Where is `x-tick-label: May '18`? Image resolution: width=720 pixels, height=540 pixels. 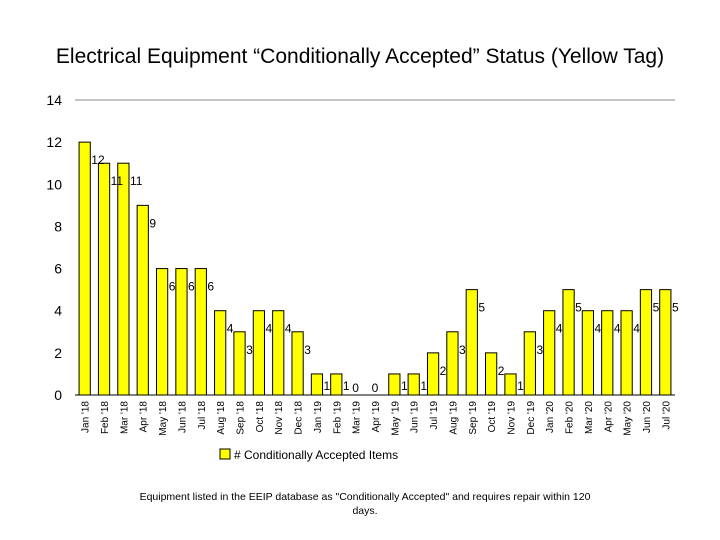 x-tick-label: May '18 is located at coordinates (163, 418).